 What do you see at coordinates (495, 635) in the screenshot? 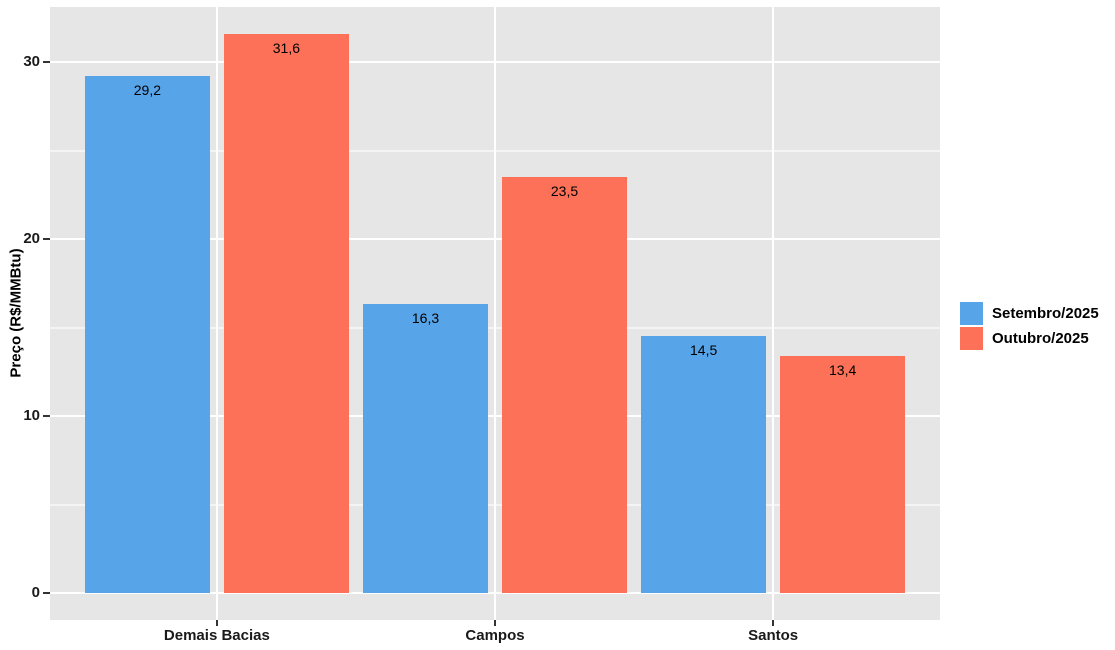
I see `x-tick-label-campos: Campos` at bounding box center [495, 635].